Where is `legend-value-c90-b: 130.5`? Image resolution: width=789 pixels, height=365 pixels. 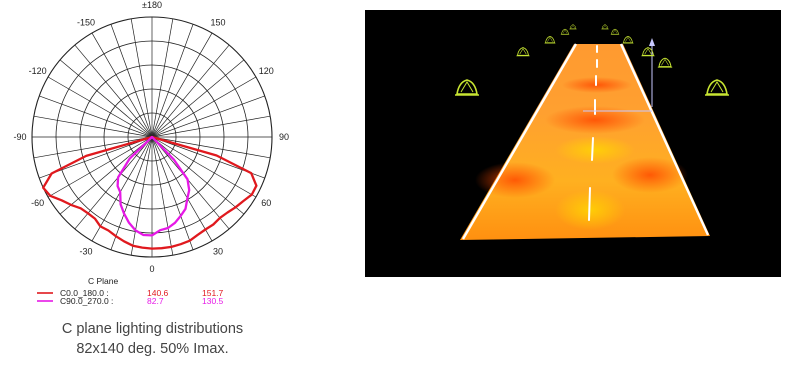
legend-value-c90-b: 130.5 is located at coordinates (213, 301).